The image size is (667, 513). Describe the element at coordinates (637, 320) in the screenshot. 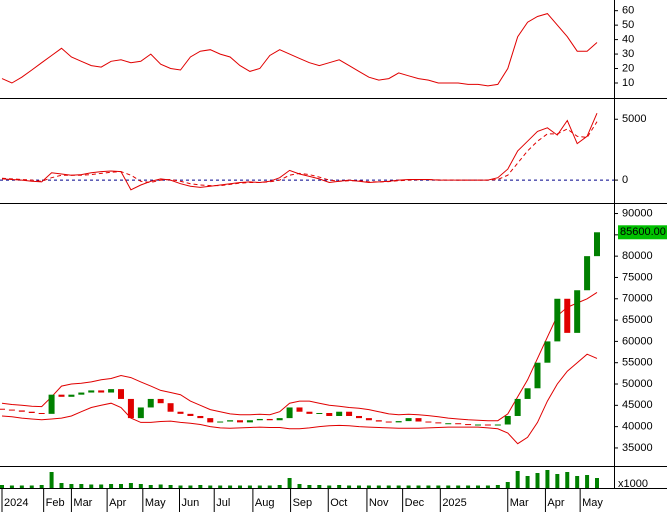

I see `y-tick-label: 65000` at that location.